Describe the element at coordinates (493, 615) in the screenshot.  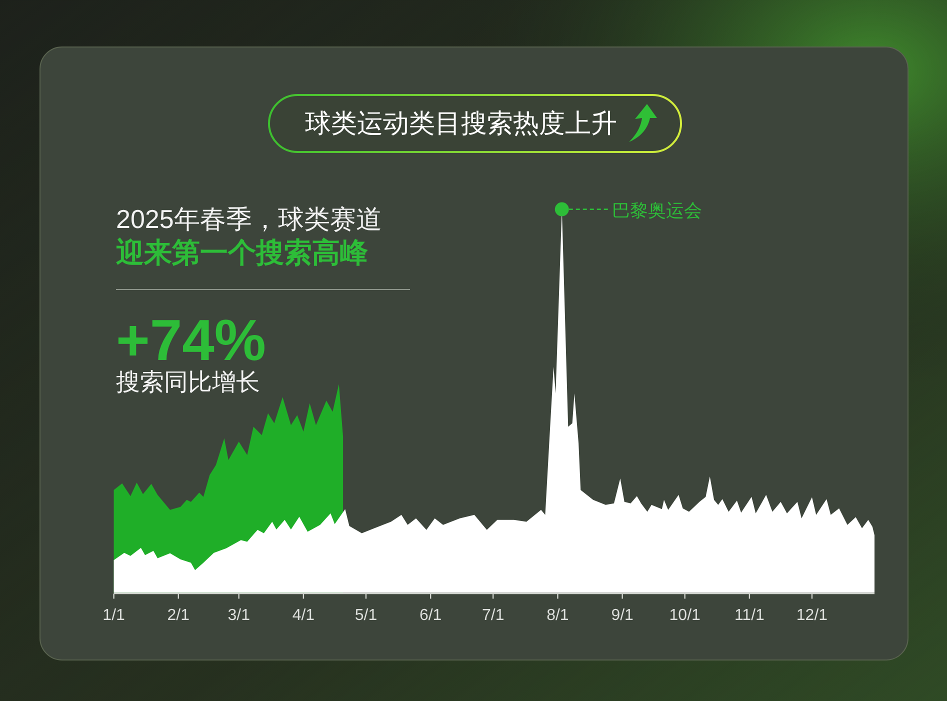
I see `x-tick-label: 7/1` at that location.